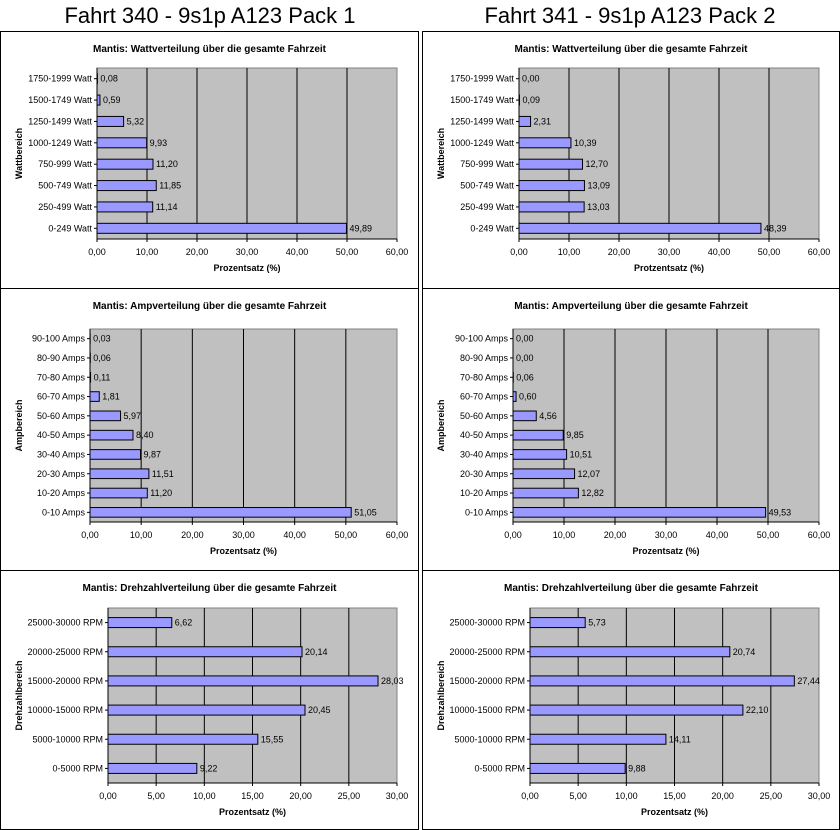 The width and height of the screenshot is (840, 830). Describe the element at coordinates (666, 535) in the screenshot. I see `c3-x-tick-label: 30,00` at that location.